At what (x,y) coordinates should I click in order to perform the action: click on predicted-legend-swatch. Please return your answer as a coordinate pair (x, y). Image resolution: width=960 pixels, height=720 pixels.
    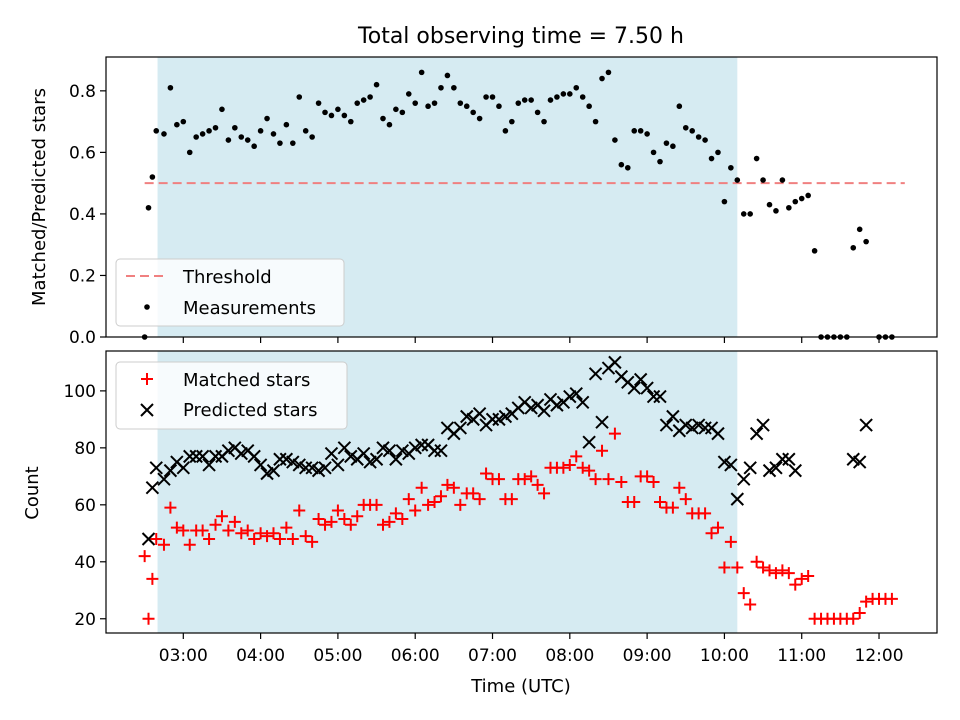
    Looking at the image, I should click on (147, 410).